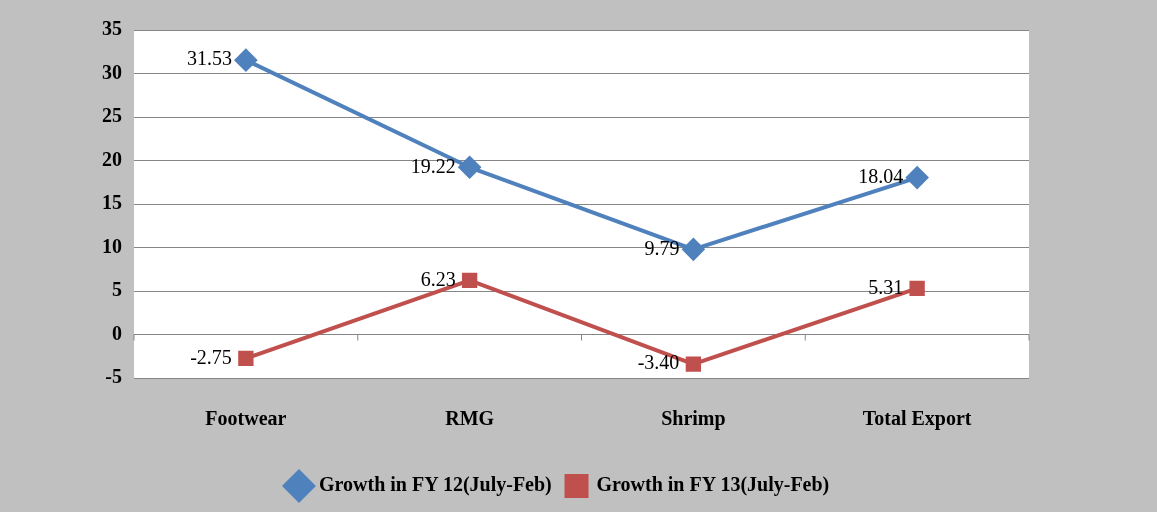  What do you see at coordinates (662, 247) in the screenshot?
I see `data-label: 9.79` at bounding box center [662, 247].